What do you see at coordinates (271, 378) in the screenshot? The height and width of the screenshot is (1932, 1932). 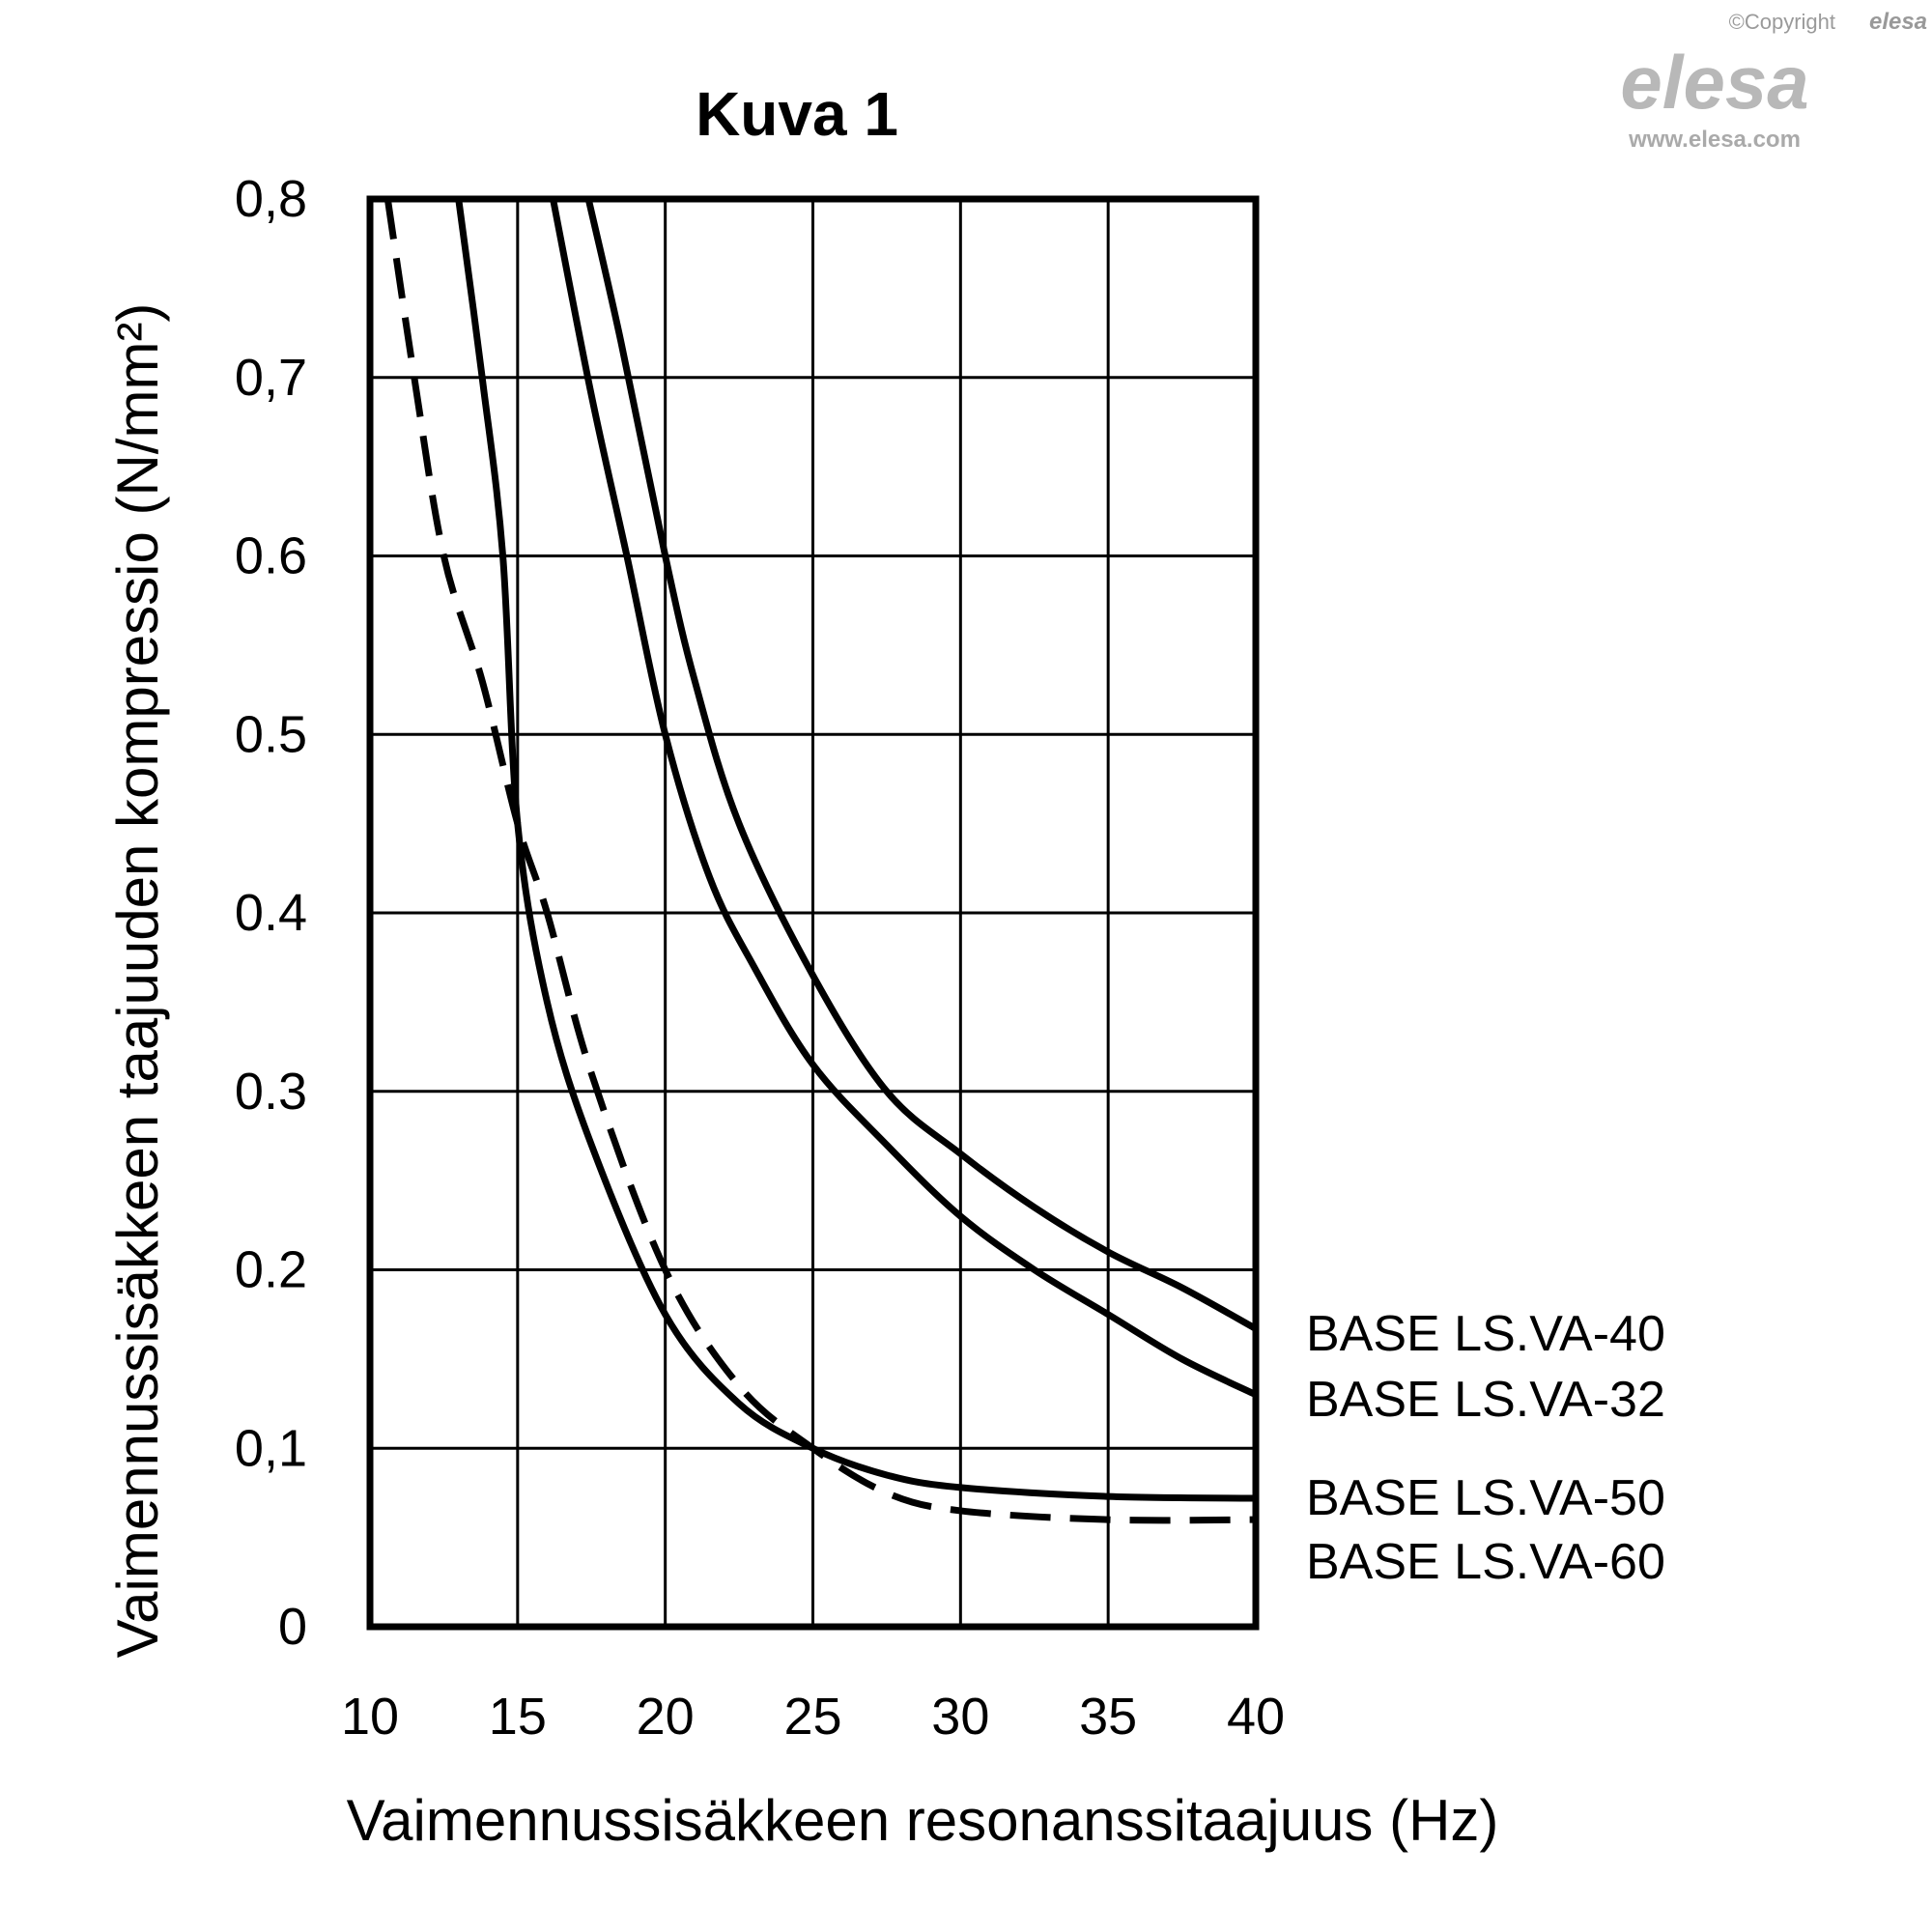 I see `y-tick-label-7: 0,7` at bounding box center [271, 378].